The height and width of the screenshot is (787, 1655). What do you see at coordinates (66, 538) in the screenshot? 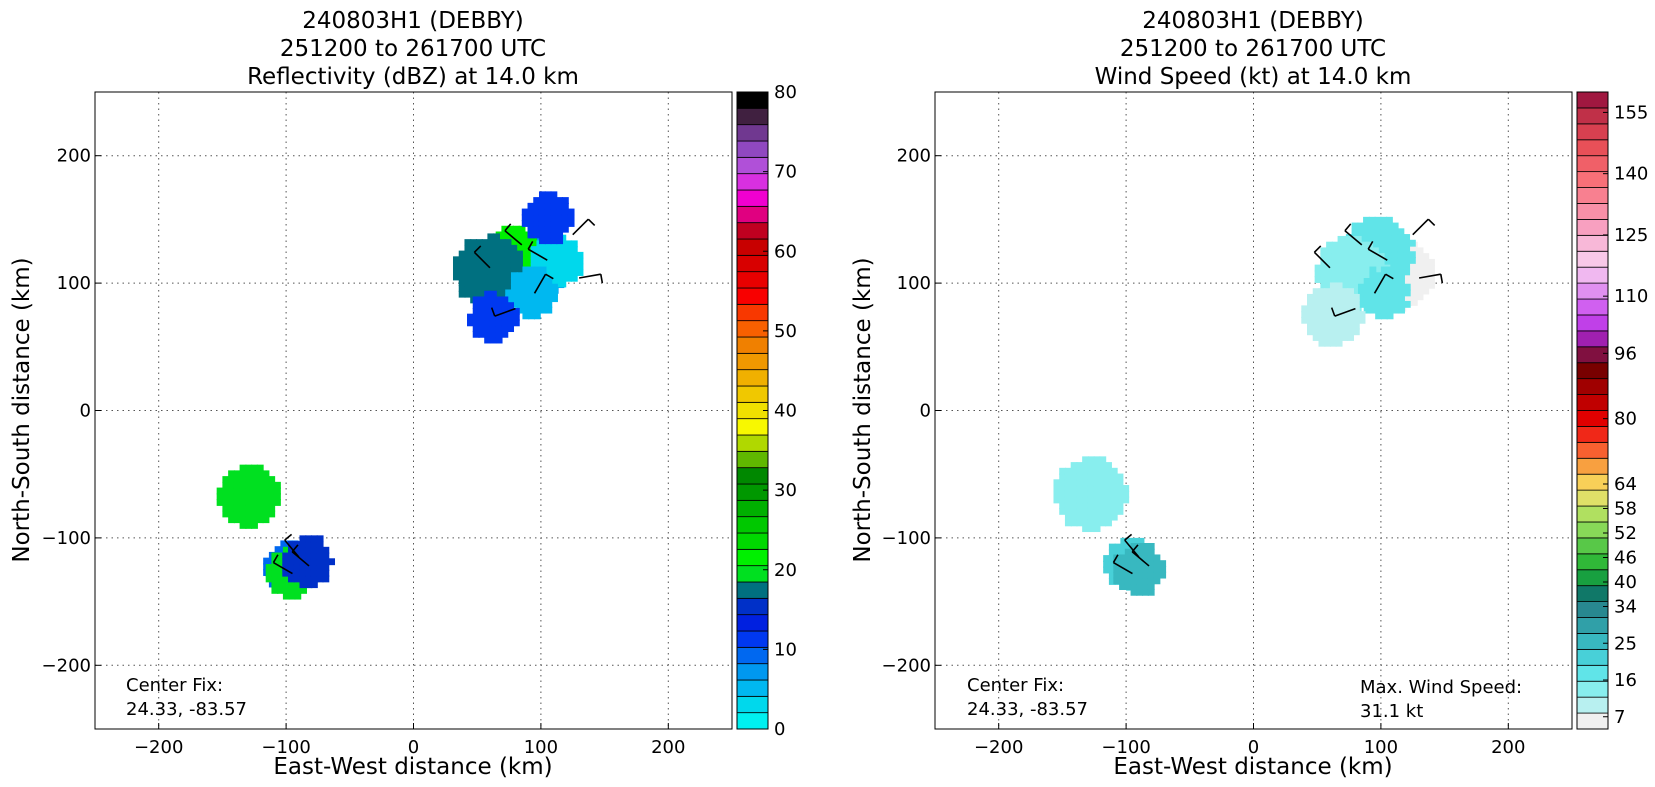
I see `y-tick-label: −100` at bounding box center [66, 538].